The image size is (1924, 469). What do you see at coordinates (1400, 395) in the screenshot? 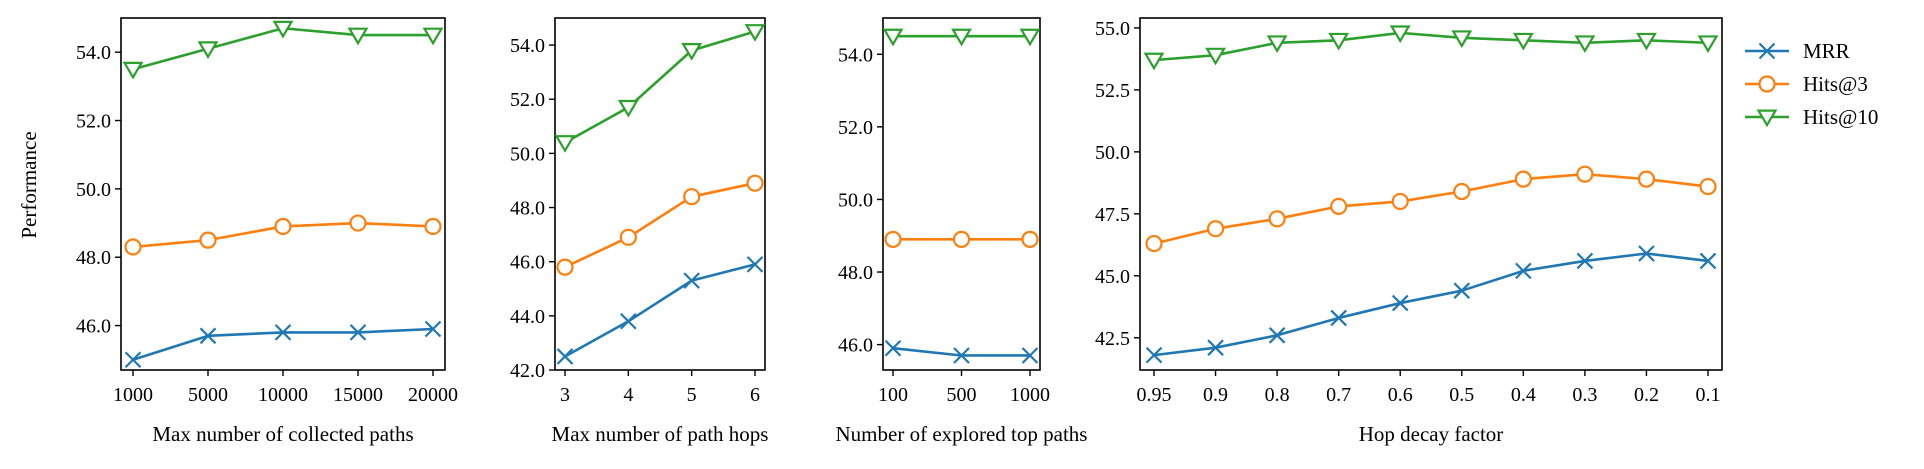
I see `x-tick-label: 0.6` at bounding box center [1400, 395].